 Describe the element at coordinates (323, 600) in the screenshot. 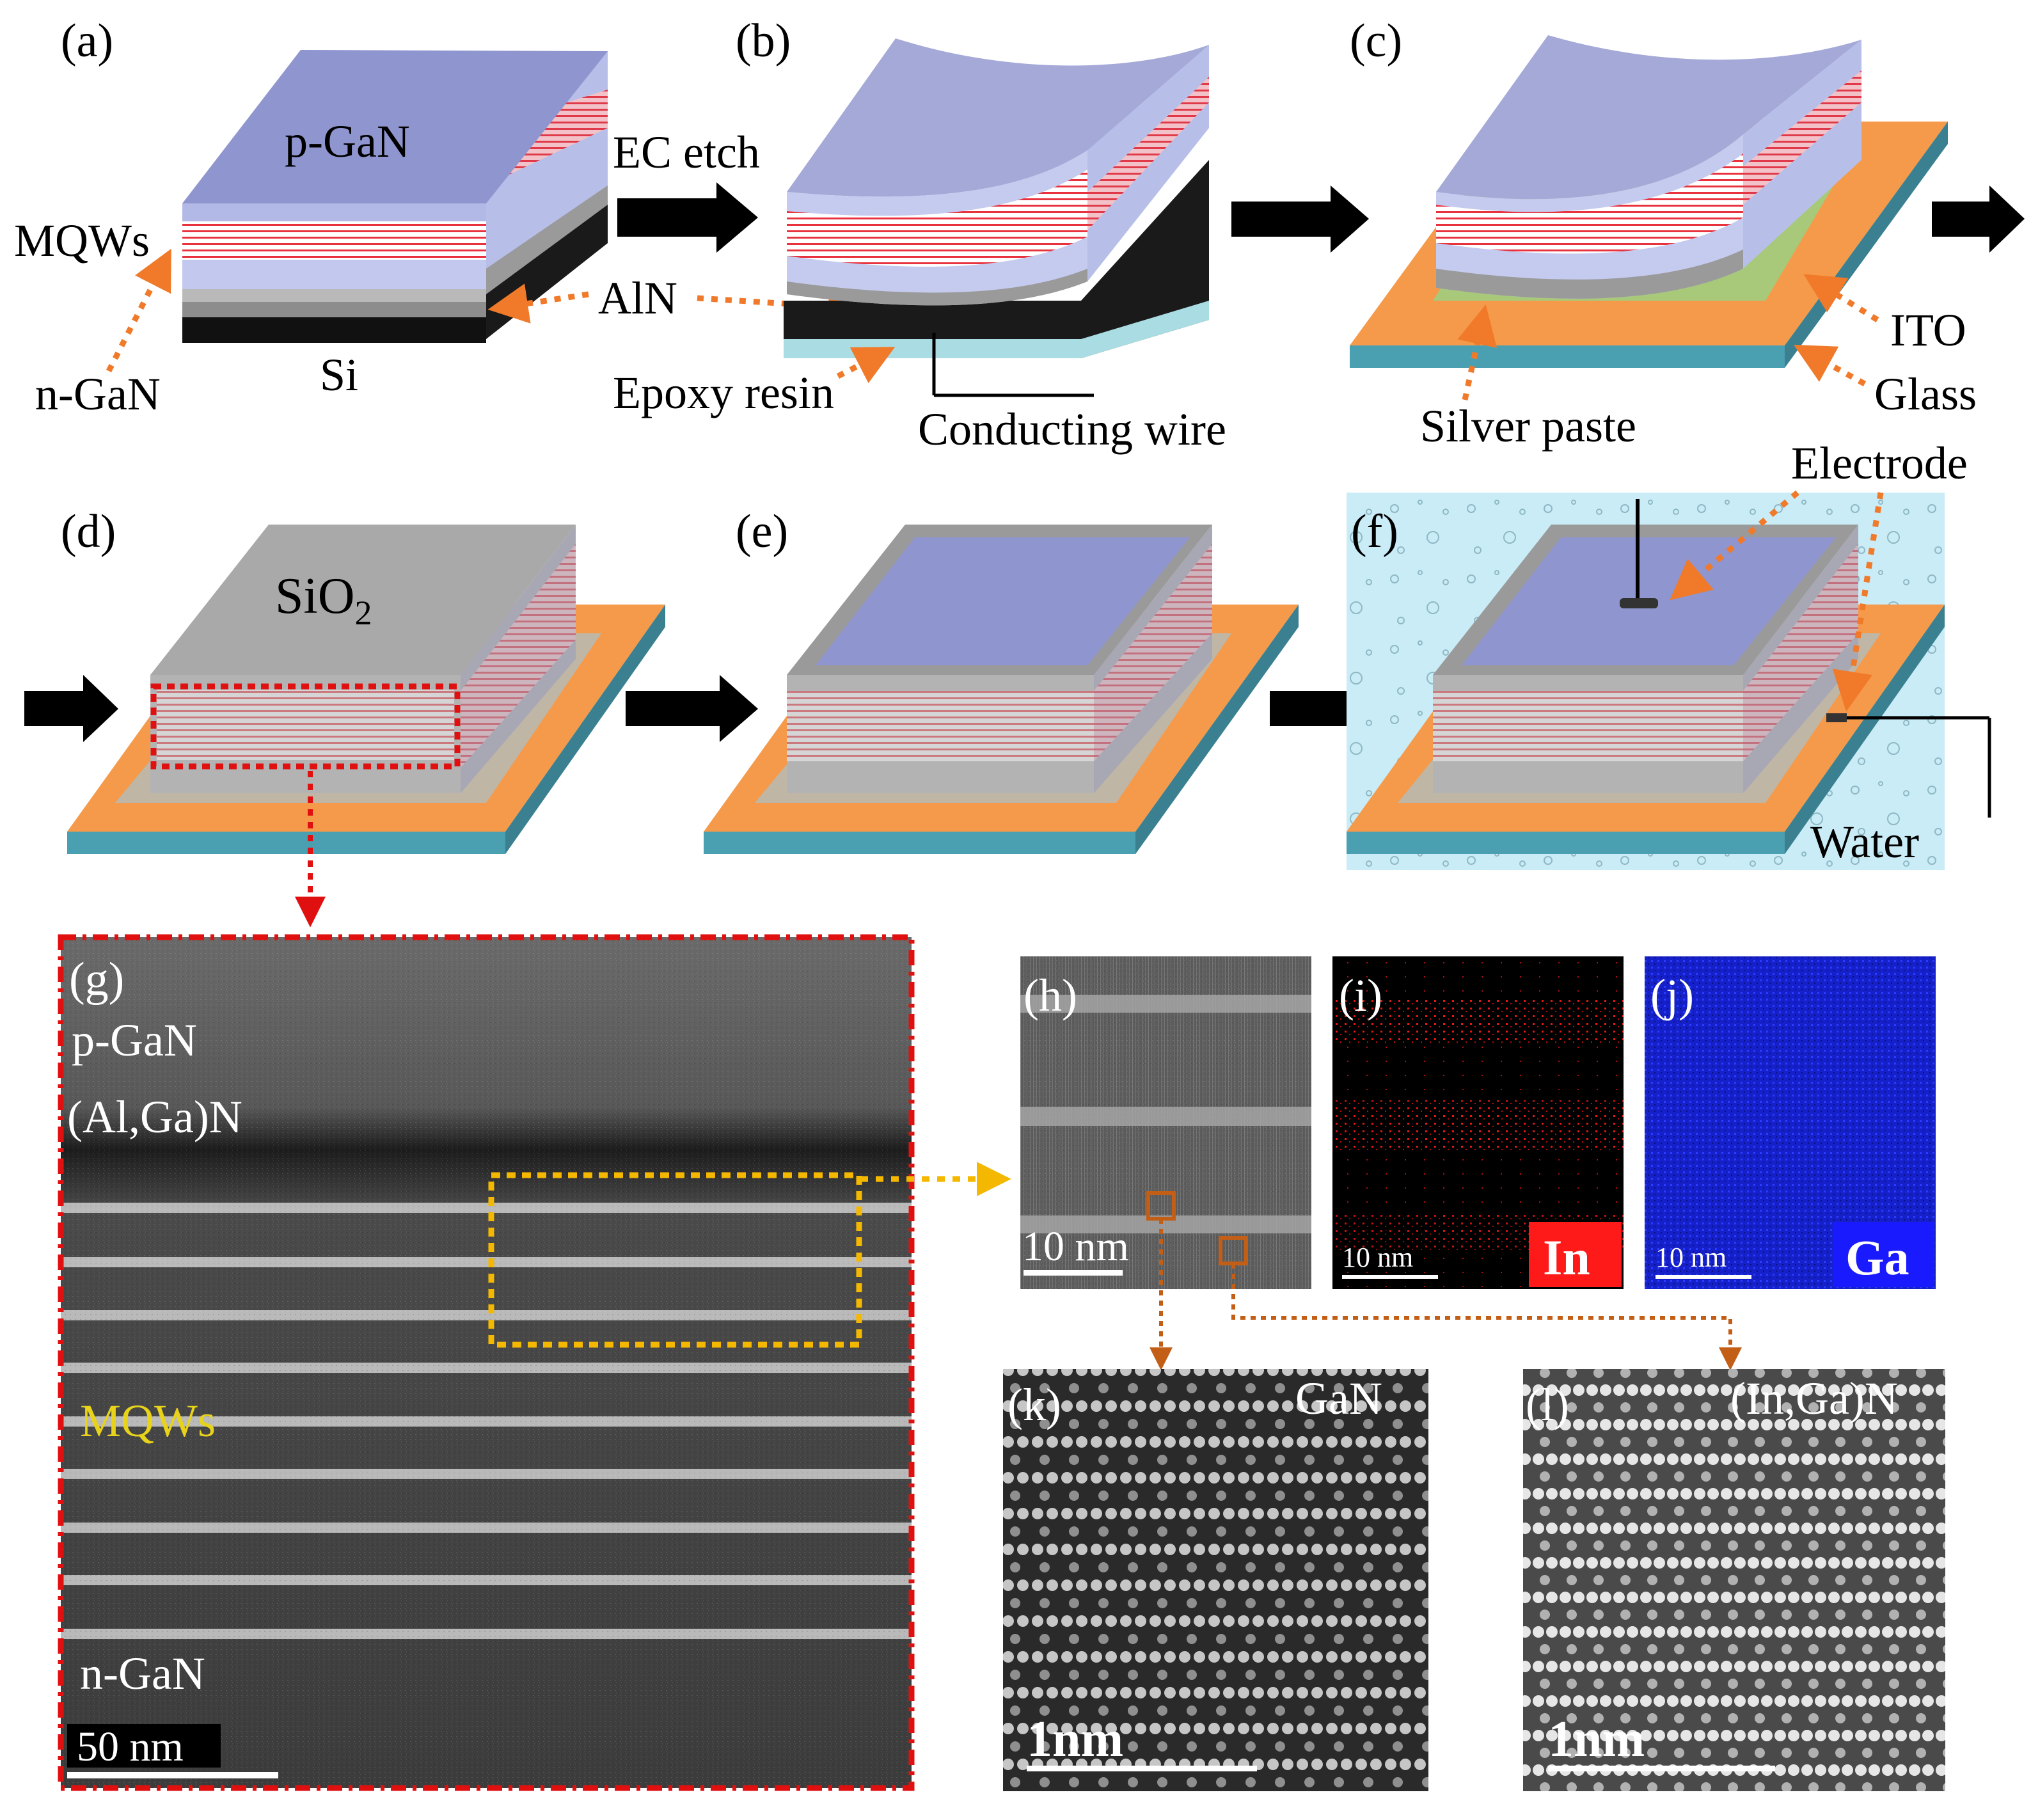

I see `sio2-label: SiO2` at that location.